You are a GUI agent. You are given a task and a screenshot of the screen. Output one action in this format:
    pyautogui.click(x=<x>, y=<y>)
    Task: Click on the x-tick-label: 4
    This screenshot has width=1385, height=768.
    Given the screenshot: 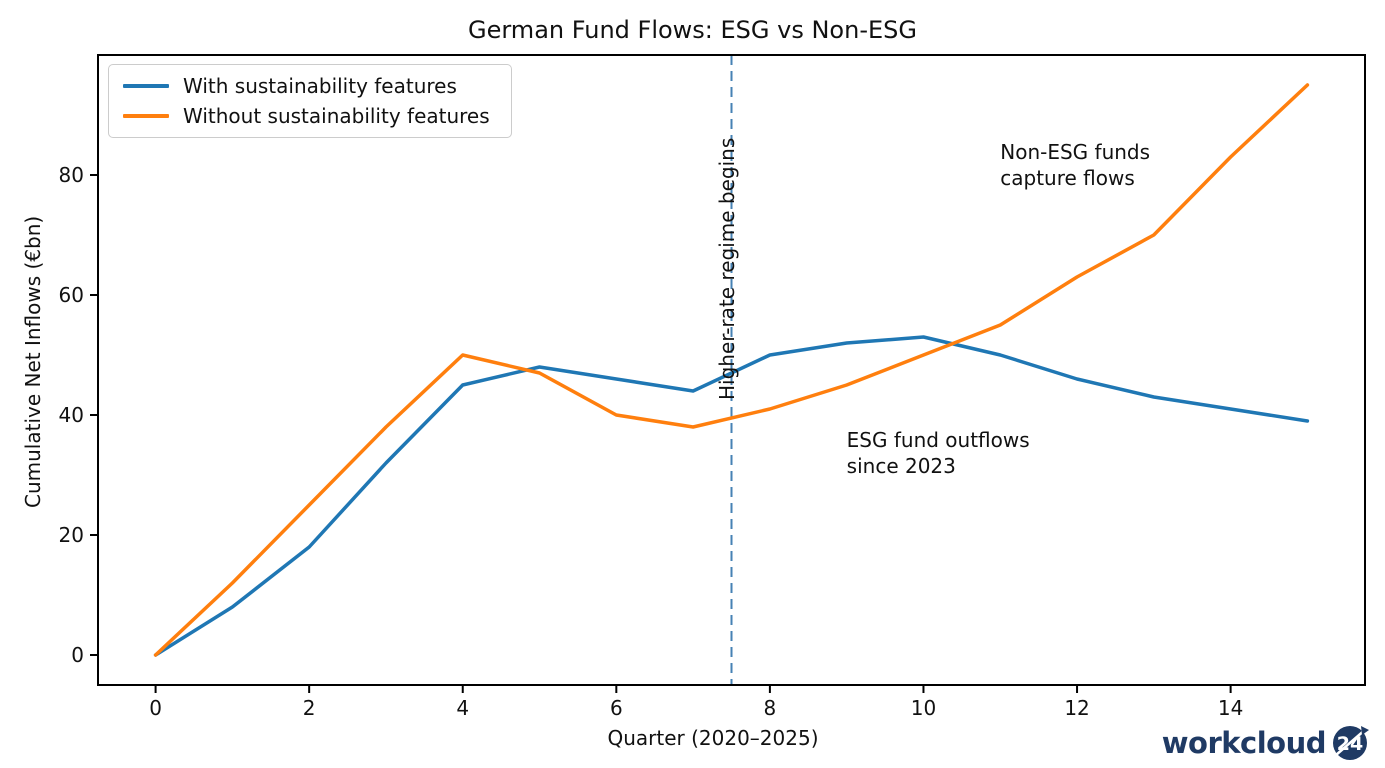 What is the action you would take?
    pyautogui.click(x=462, y=708)
    